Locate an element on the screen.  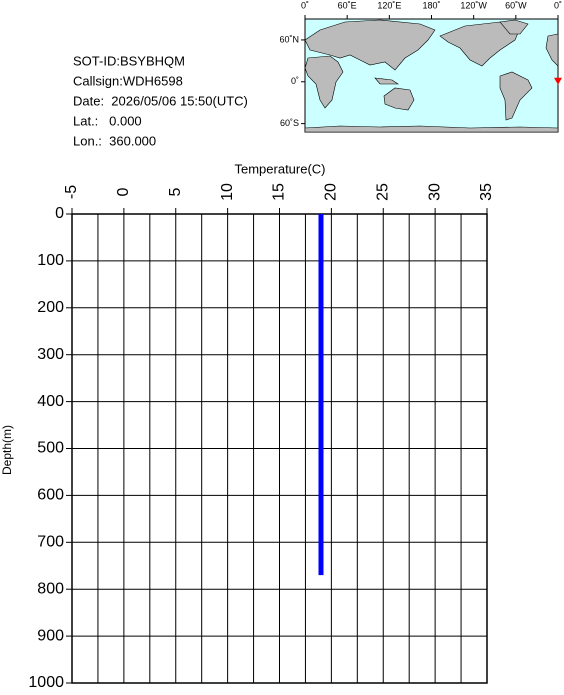
info-line: Lat.: 0.000 is located at coordinates (107, 120).